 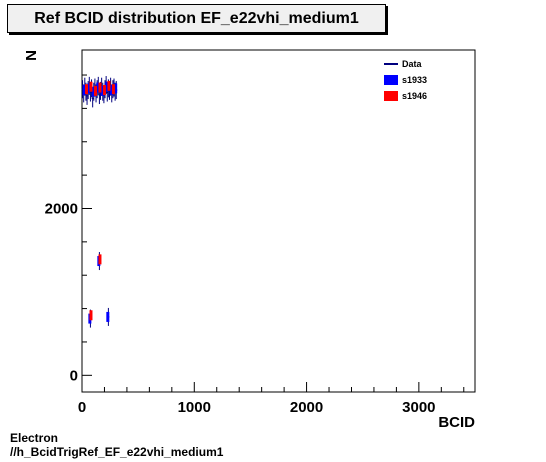 I want to click on legend-entry-label: s1933, so click(x=414, y=80).